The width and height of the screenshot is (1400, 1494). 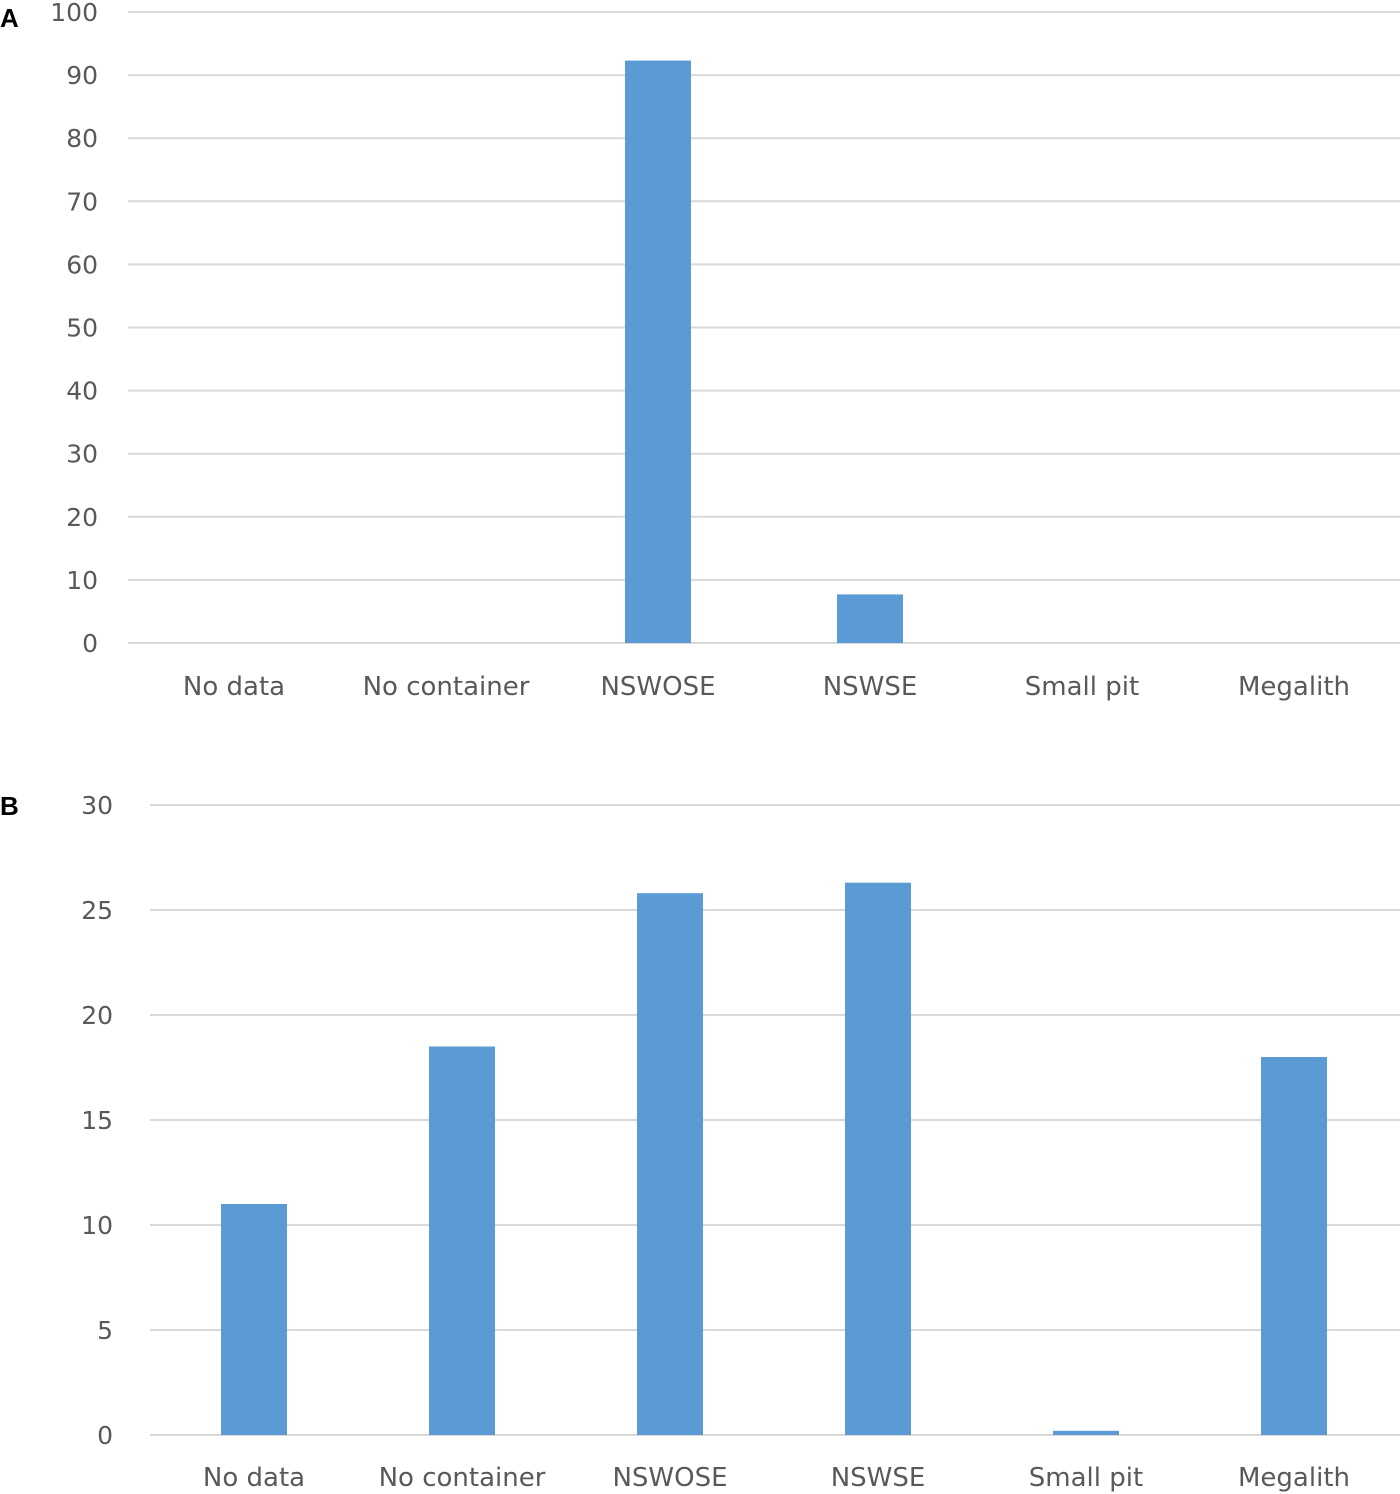 What do you see at coordinates (446, 687) in the screenshot?
I see `x-tick-label-a-1: No container` at bounding box center [446, 687].